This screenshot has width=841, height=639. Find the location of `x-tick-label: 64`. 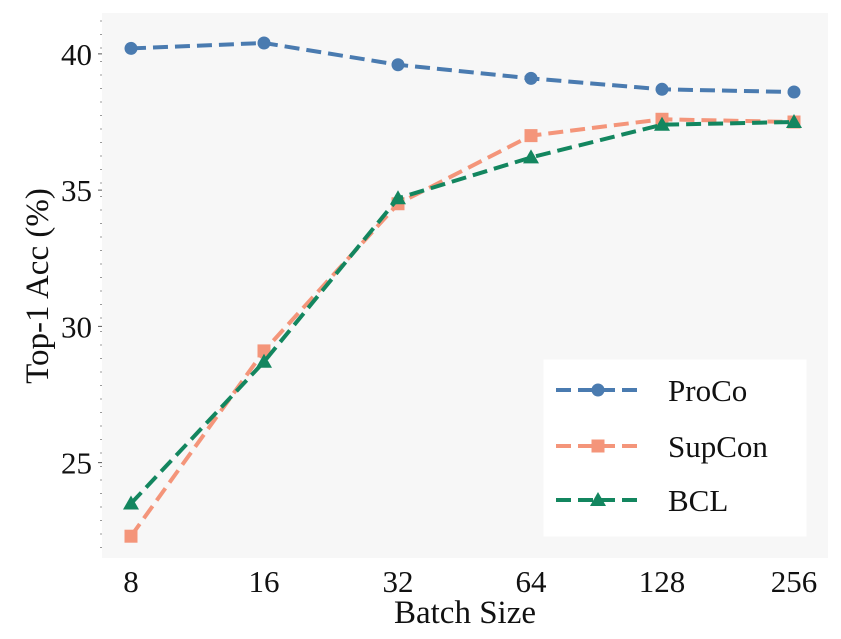

x-tick-label: 64 is located at coordinates (532, 581).